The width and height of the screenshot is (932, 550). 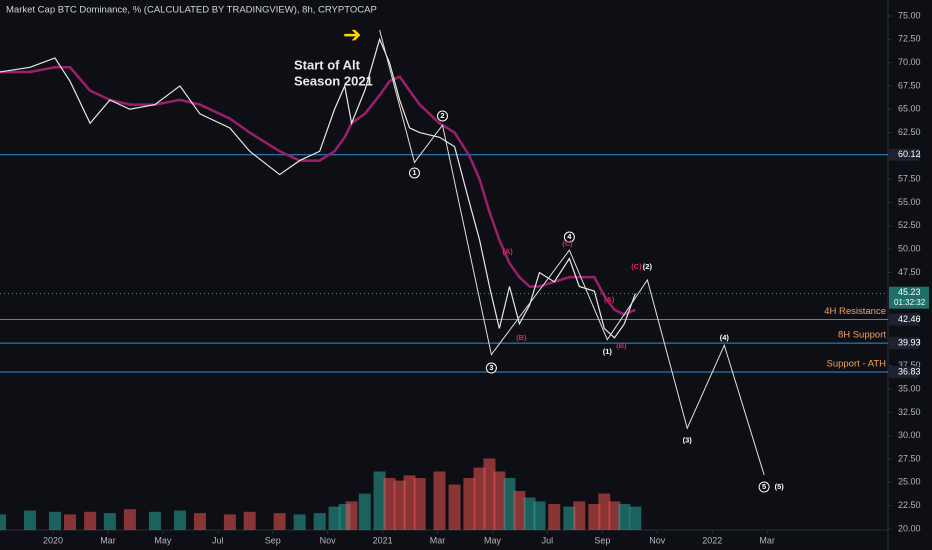 I want to click on wave-label: 5, so click(x=764, y=486).